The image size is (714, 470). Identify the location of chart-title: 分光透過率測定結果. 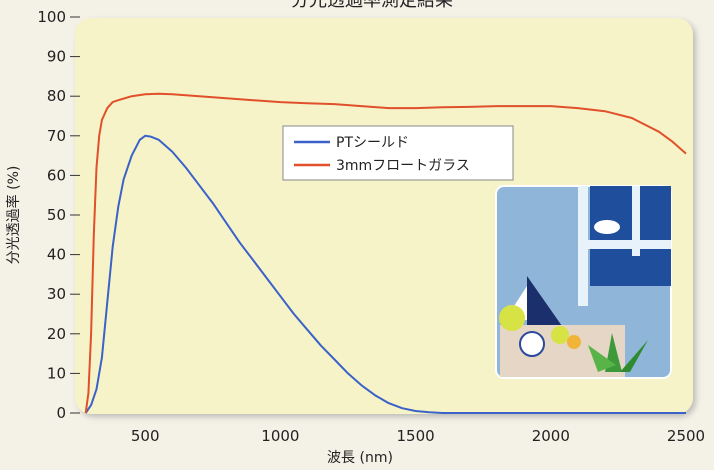
(372, 5).